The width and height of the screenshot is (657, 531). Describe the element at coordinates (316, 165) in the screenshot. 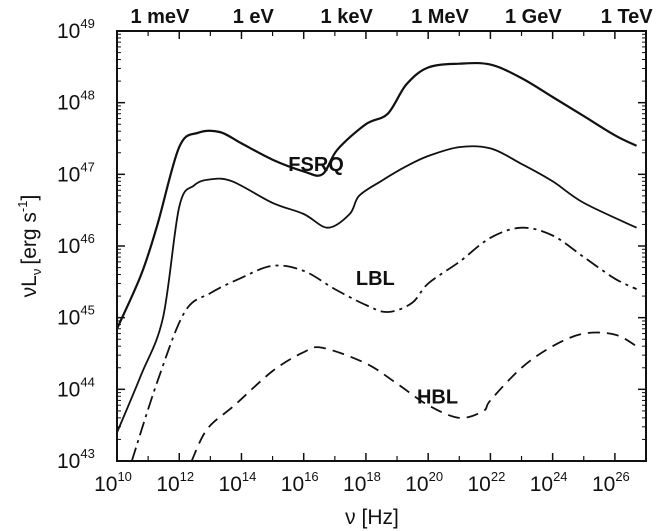

I see `series-label-fsrq: FSRQ` at that location.